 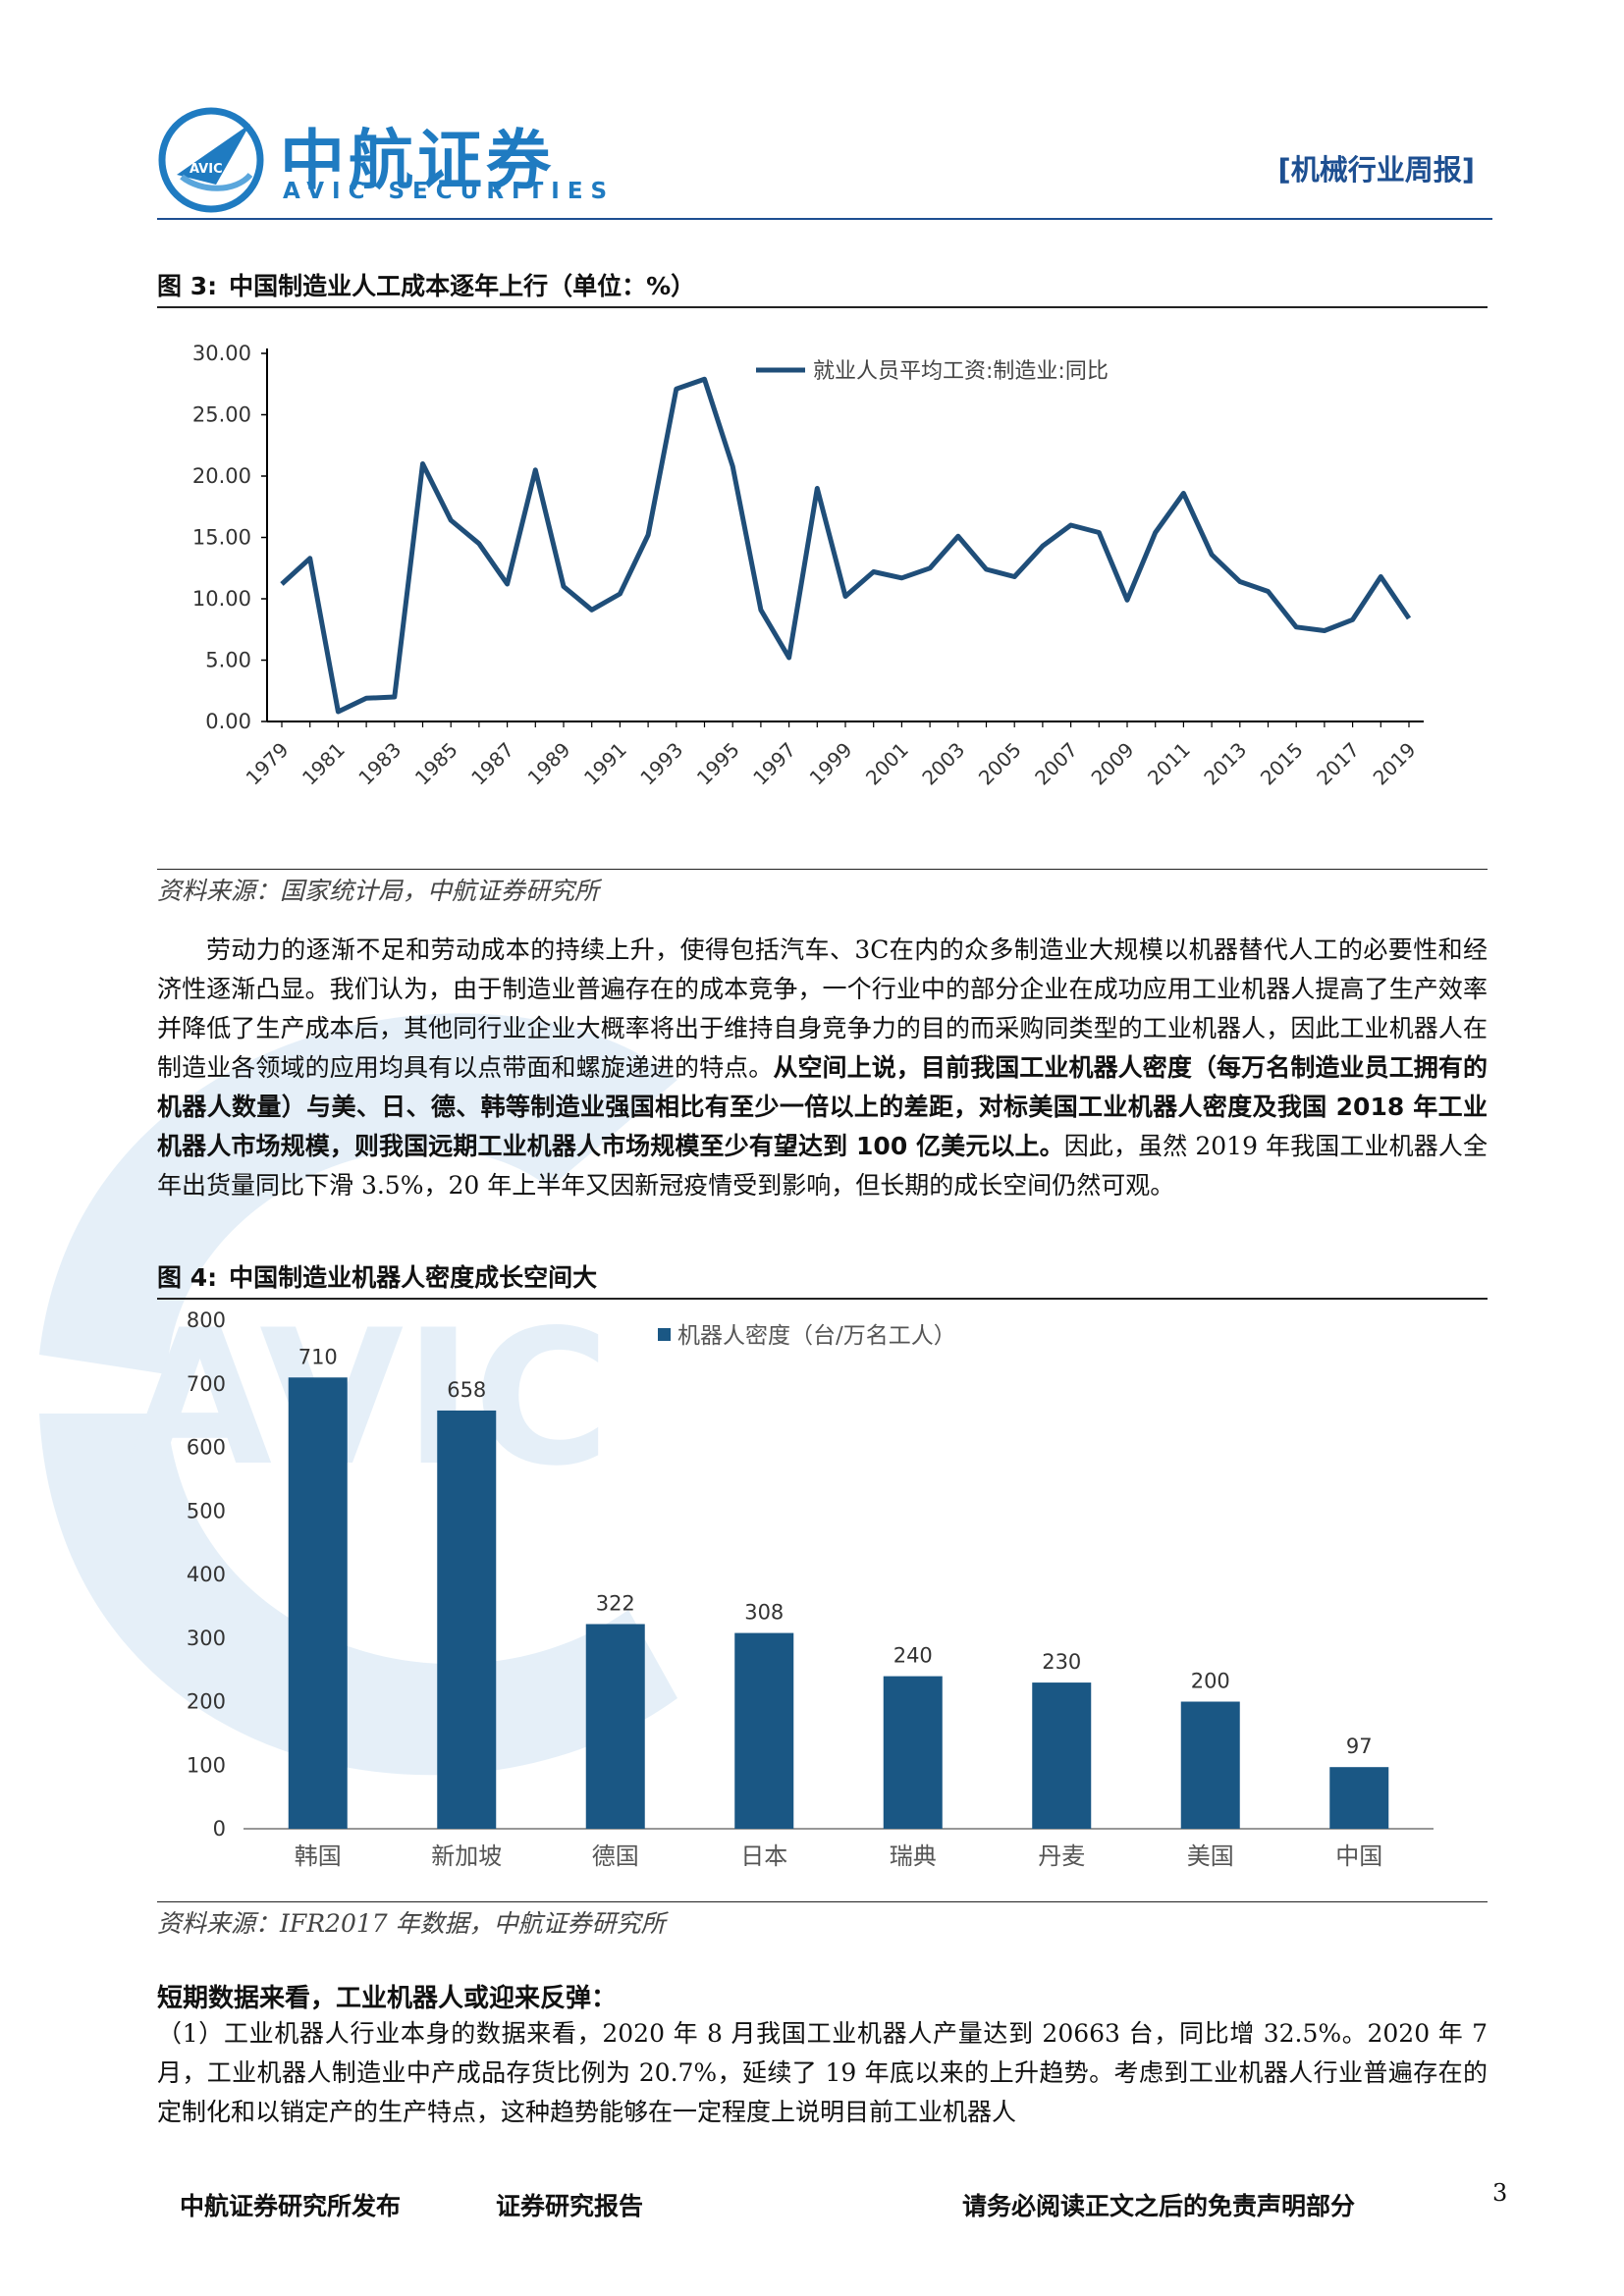 What do you see at coordinates (1169, 764) in the screenshot?
I see `x-tick-label: 2011` at bounding box center [1169, 764].